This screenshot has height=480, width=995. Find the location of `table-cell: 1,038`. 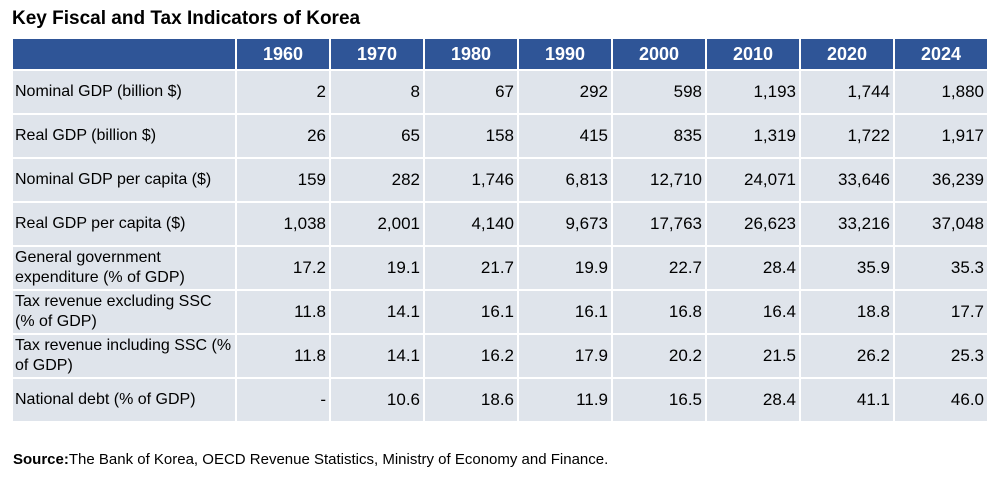

table-cell: 1,038 is located at coordinates (283, 224).